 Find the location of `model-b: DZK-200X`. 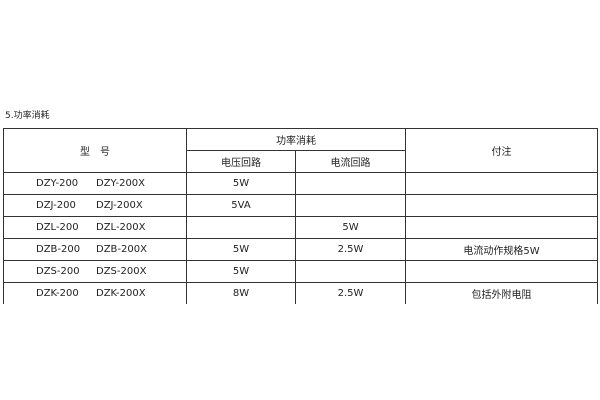

model-b: DZK-200X is located at coordinates (121, 293).